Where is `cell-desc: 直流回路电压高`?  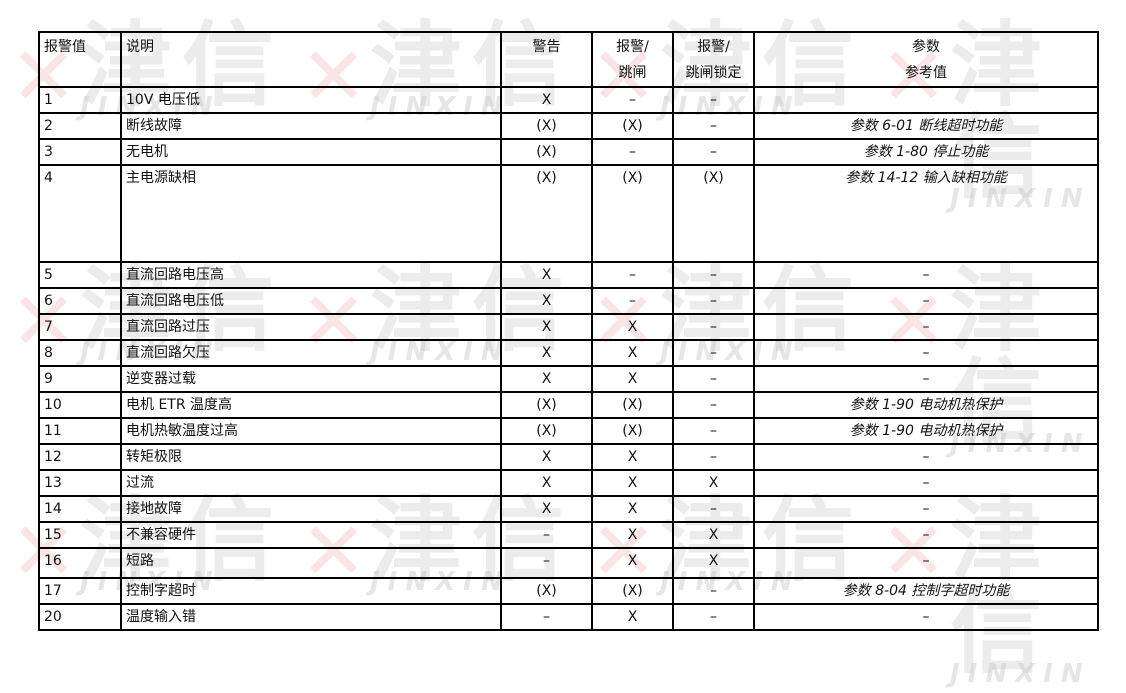 cell-desc: 直流回路电压高 is located at coordinates (311, 275).